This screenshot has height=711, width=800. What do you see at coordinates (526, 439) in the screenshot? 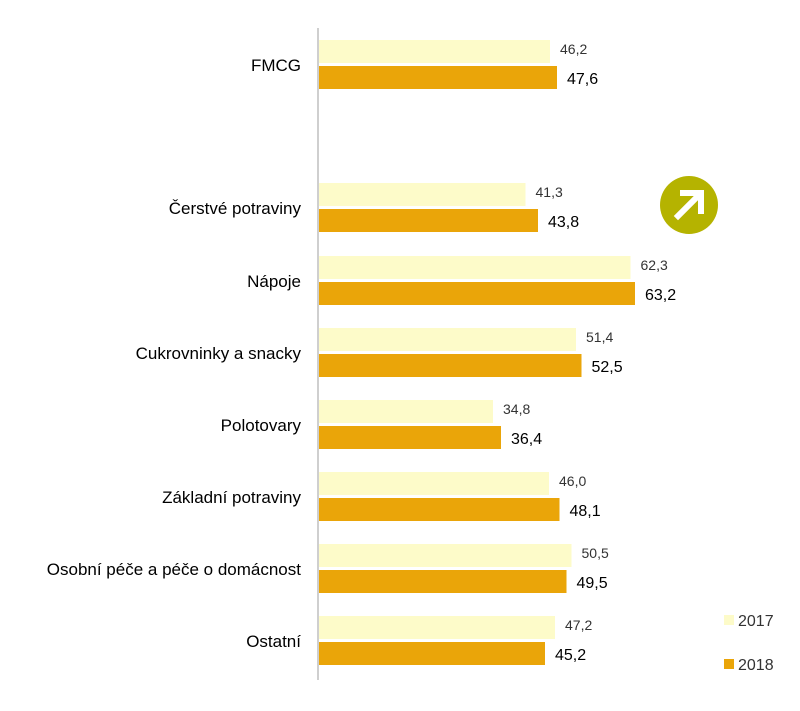
I see `value-label-2018-polotovary: 36,4` at bounding box center [526, 439].